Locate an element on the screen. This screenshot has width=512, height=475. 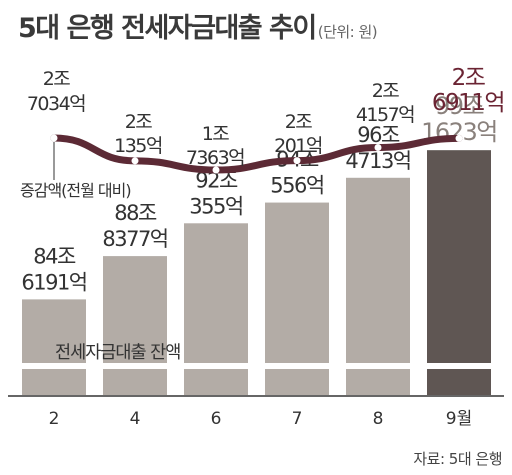
bar-value-label-2-line2: 8377억 is located at coordinates (134, 239).